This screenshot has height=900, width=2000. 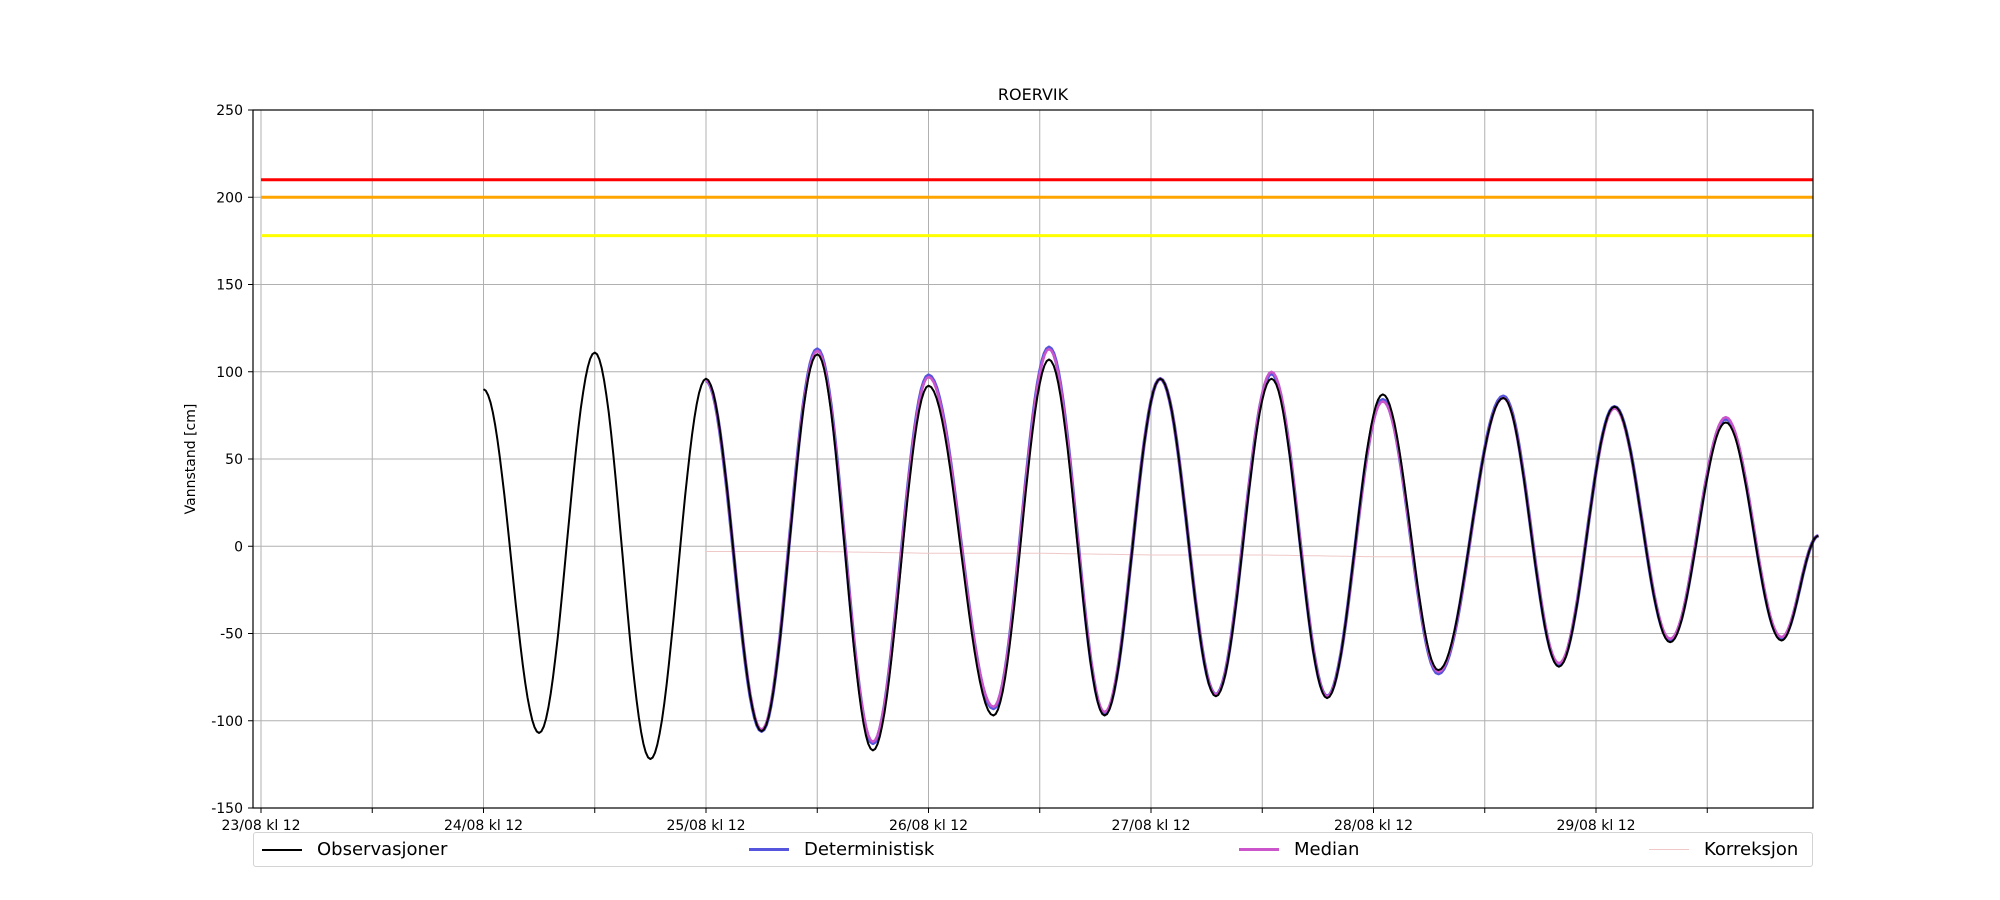 What do you see at coordinates (238, 547) in the screenshot?
I see `y-tick-label: 0` at bounding box center [238, 547].